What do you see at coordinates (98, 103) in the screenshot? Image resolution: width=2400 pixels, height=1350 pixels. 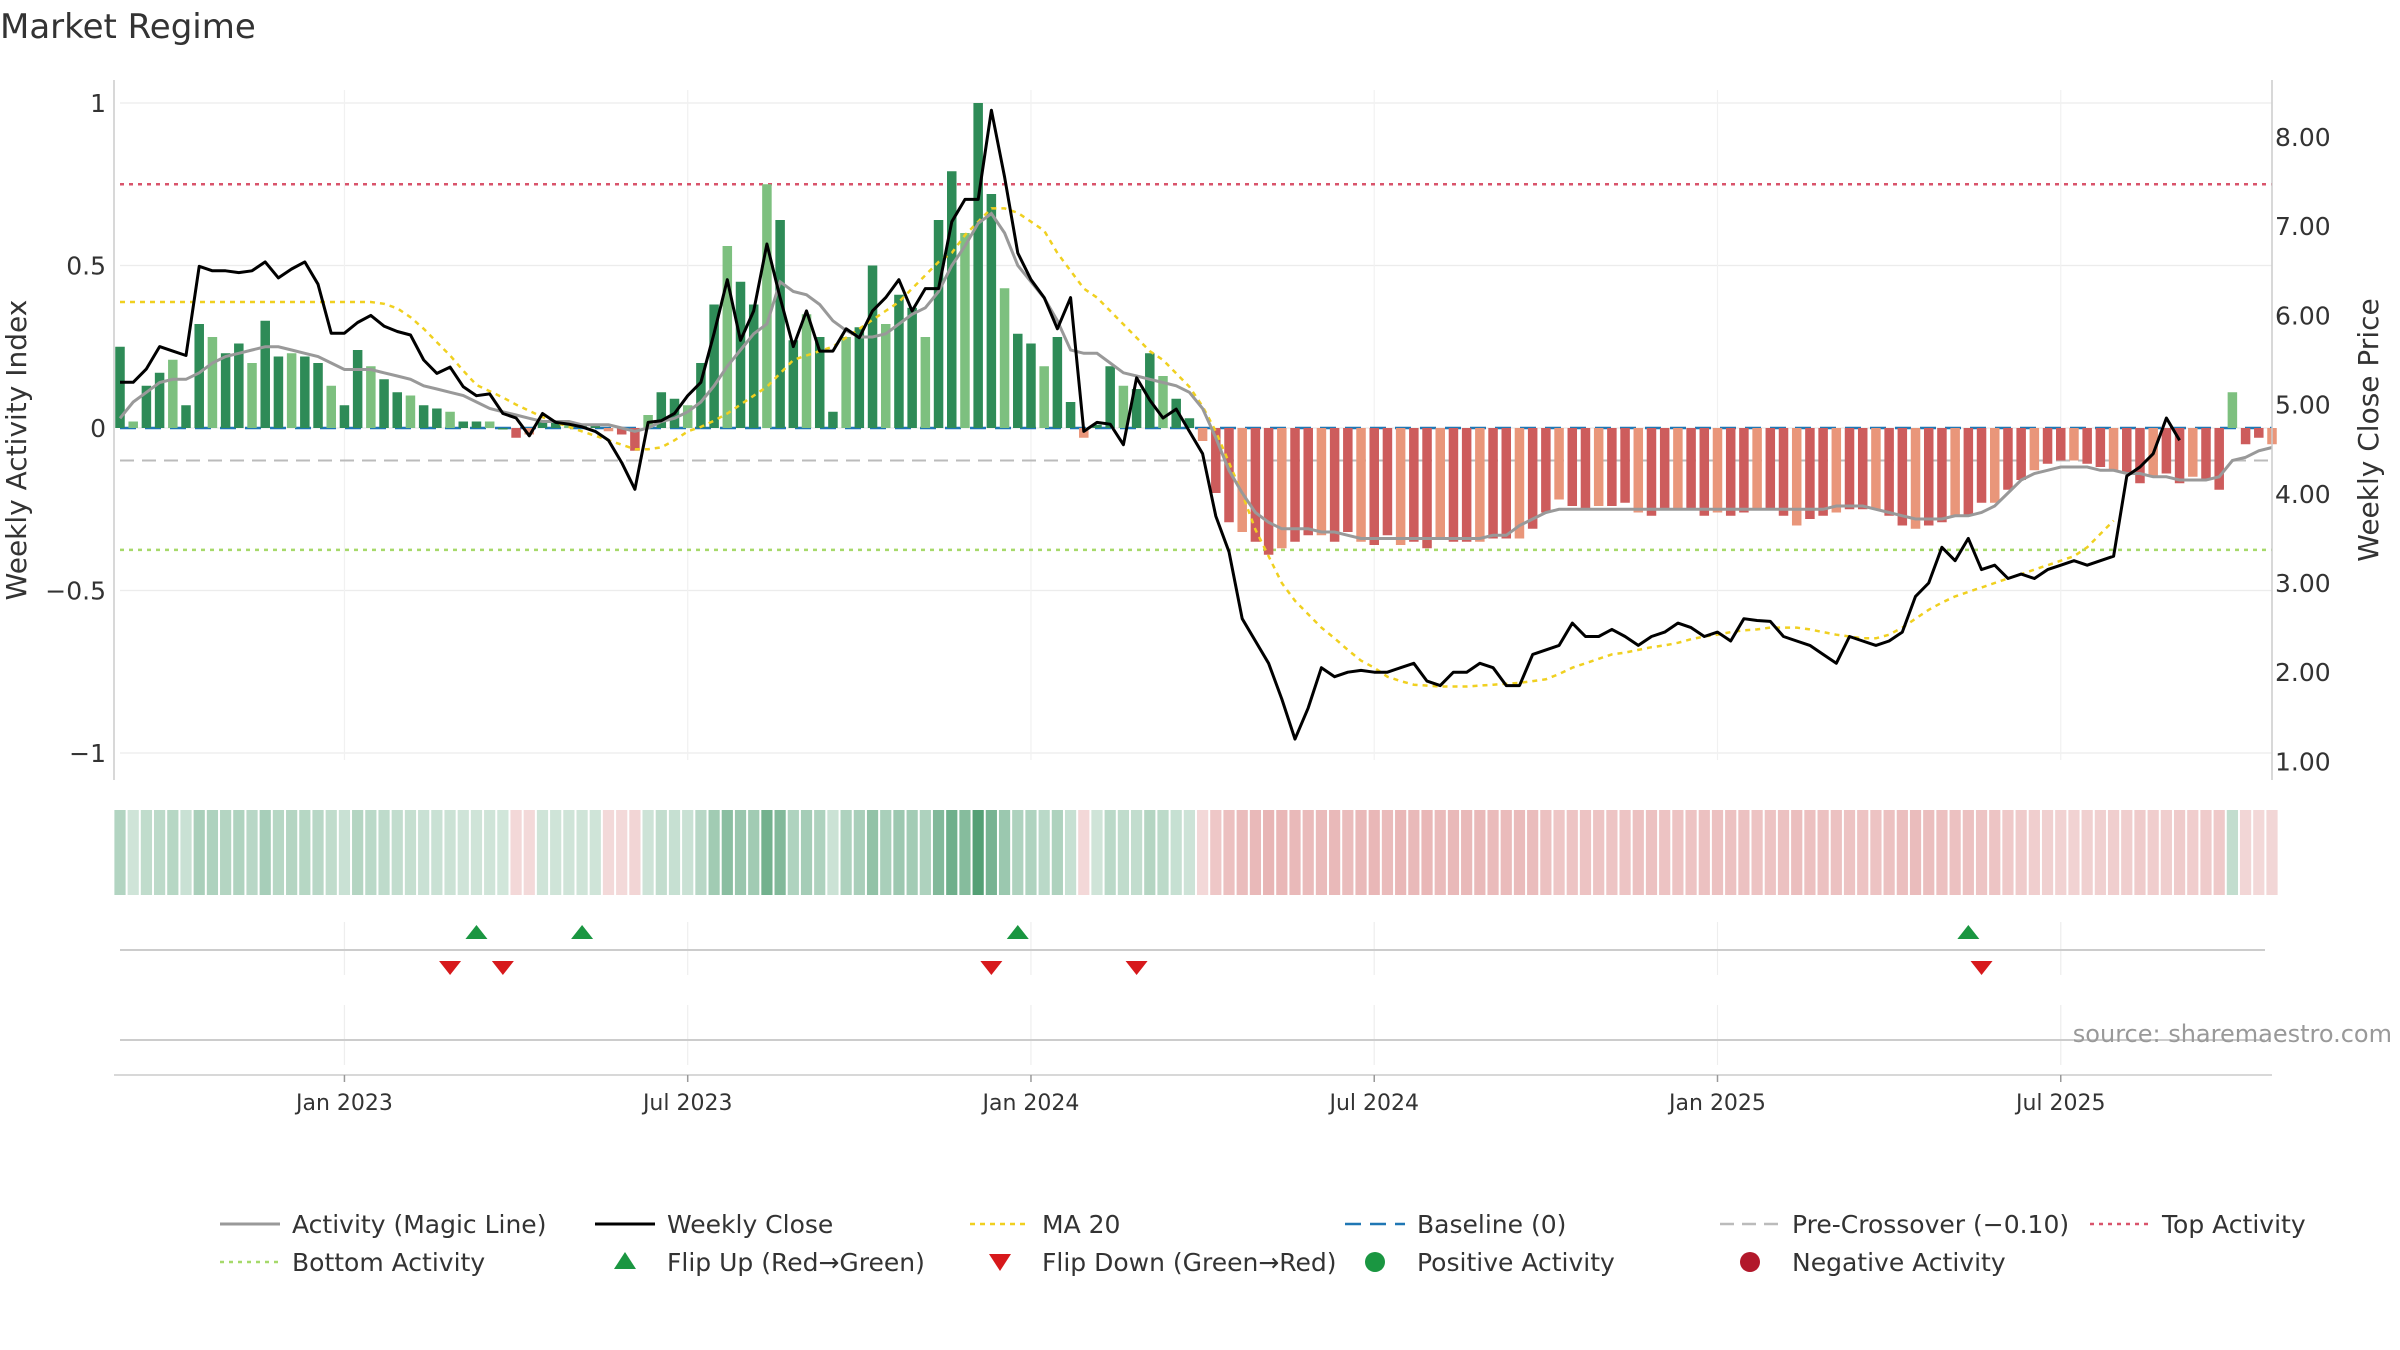 I see `y-left-tick-label: 1` at bounding box center [98, 103].